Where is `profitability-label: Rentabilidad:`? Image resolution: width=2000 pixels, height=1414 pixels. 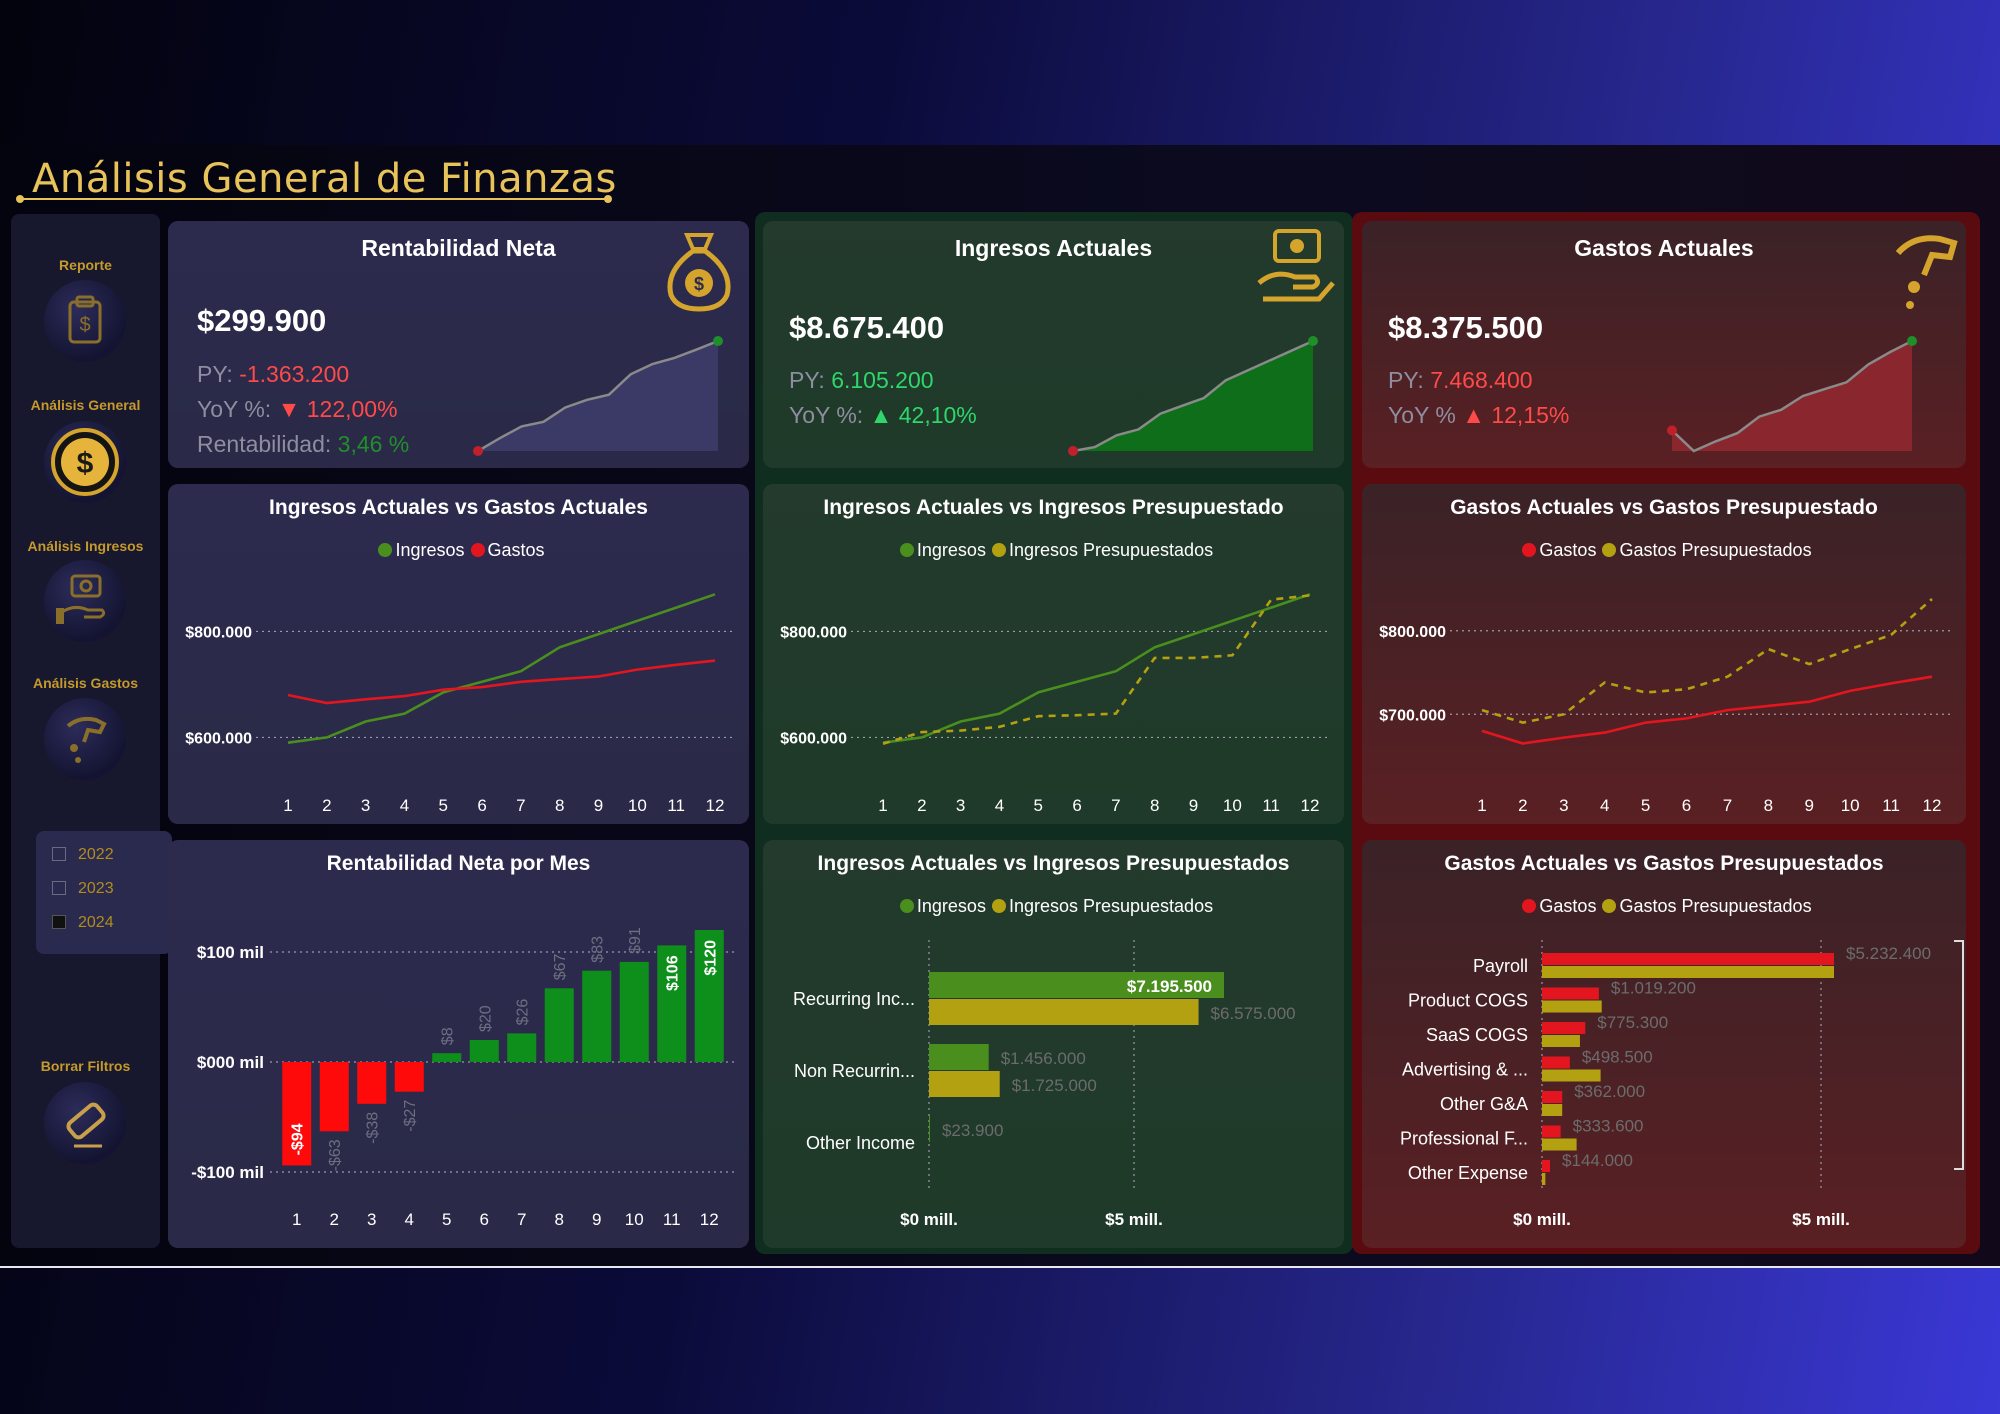
profitability-label: Rentabilidad: is located at coordinates (264, 444).